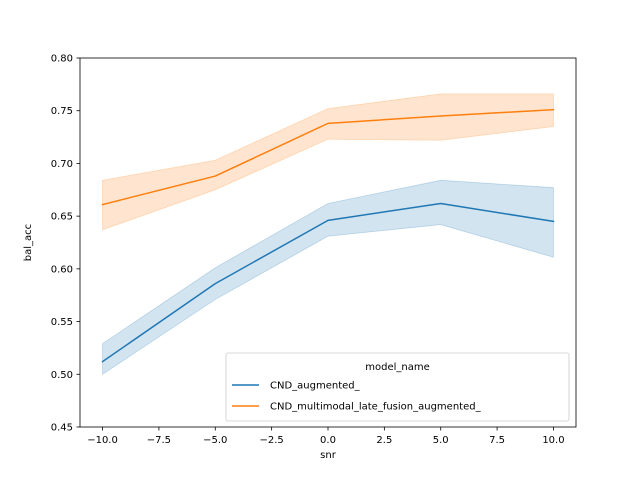 The height and width of the screenshot is (480, 640). I want to click on x-axis-ticks: −10.0 −7.5 −5.0 −2.5 0.0 2.5 5.0 7.5 10.0, so click(326, 436).